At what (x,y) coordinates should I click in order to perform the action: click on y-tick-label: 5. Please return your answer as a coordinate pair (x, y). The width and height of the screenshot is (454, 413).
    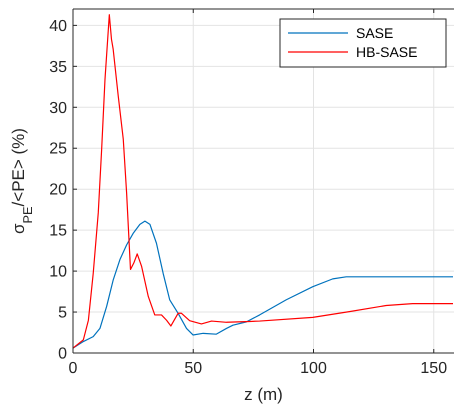
    Looking at the image, I should click on (63, 313).